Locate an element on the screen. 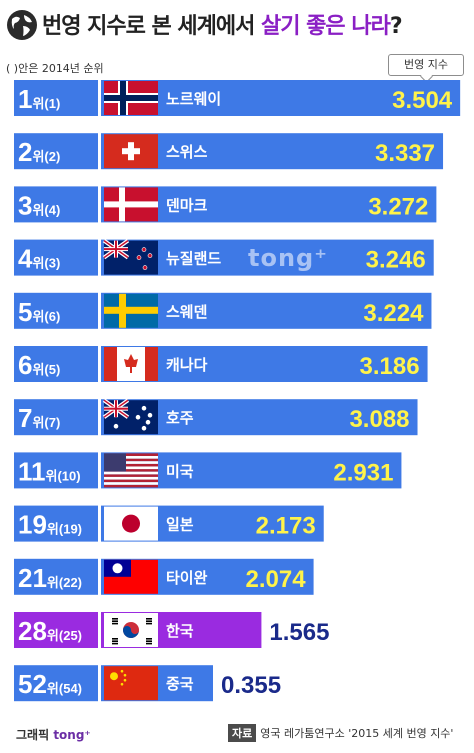 The image size is (474, 753). rank-label: 4위(3) is located at coordinates (39, 259).